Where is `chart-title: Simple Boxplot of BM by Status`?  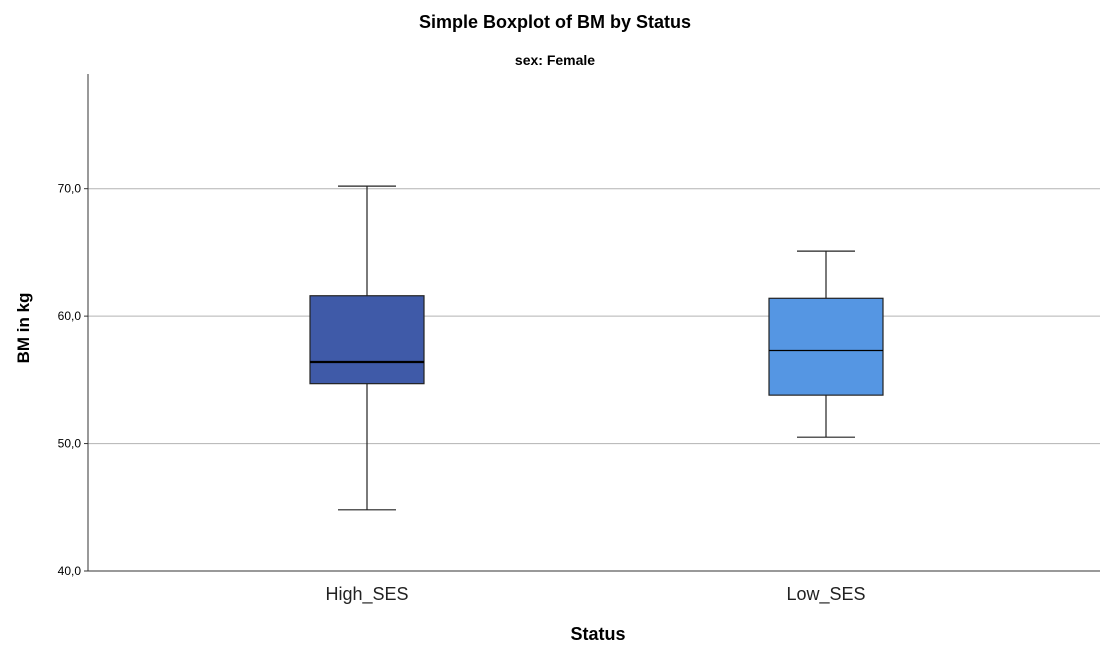 chart-title: Simple Boxplot of BM by Status is located at coordinates (555, 22).